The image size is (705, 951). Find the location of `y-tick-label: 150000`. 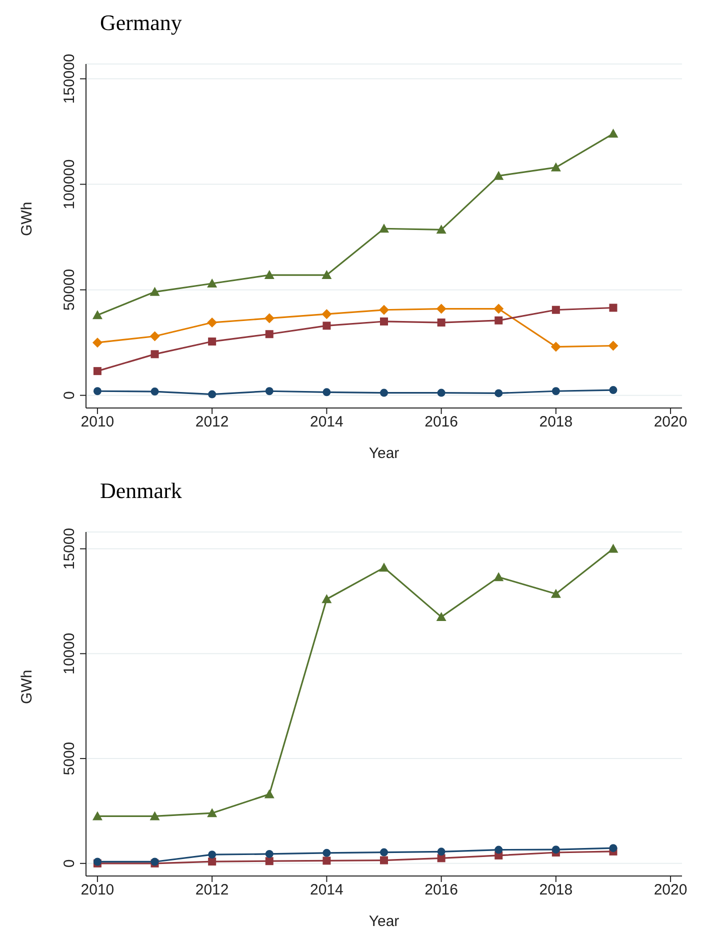

y-tick-label: 150000 is located at coordinates (69, 79).